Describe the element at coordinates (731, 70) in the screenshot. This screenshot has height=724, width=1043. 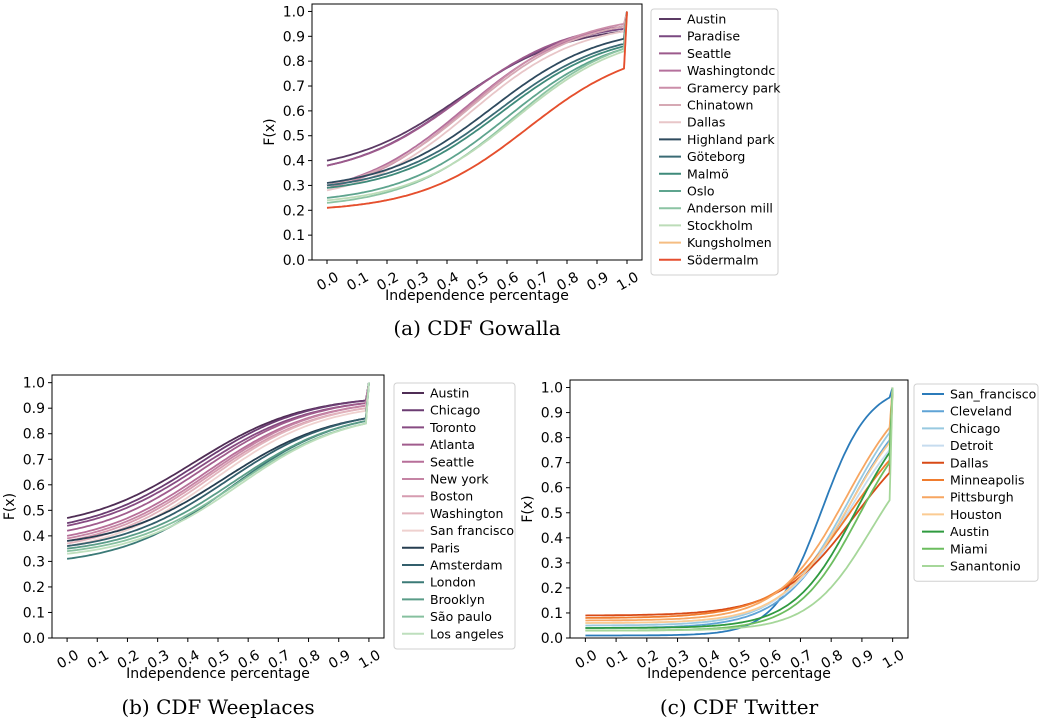
I see `legend-label: Washingtondc` at that location.